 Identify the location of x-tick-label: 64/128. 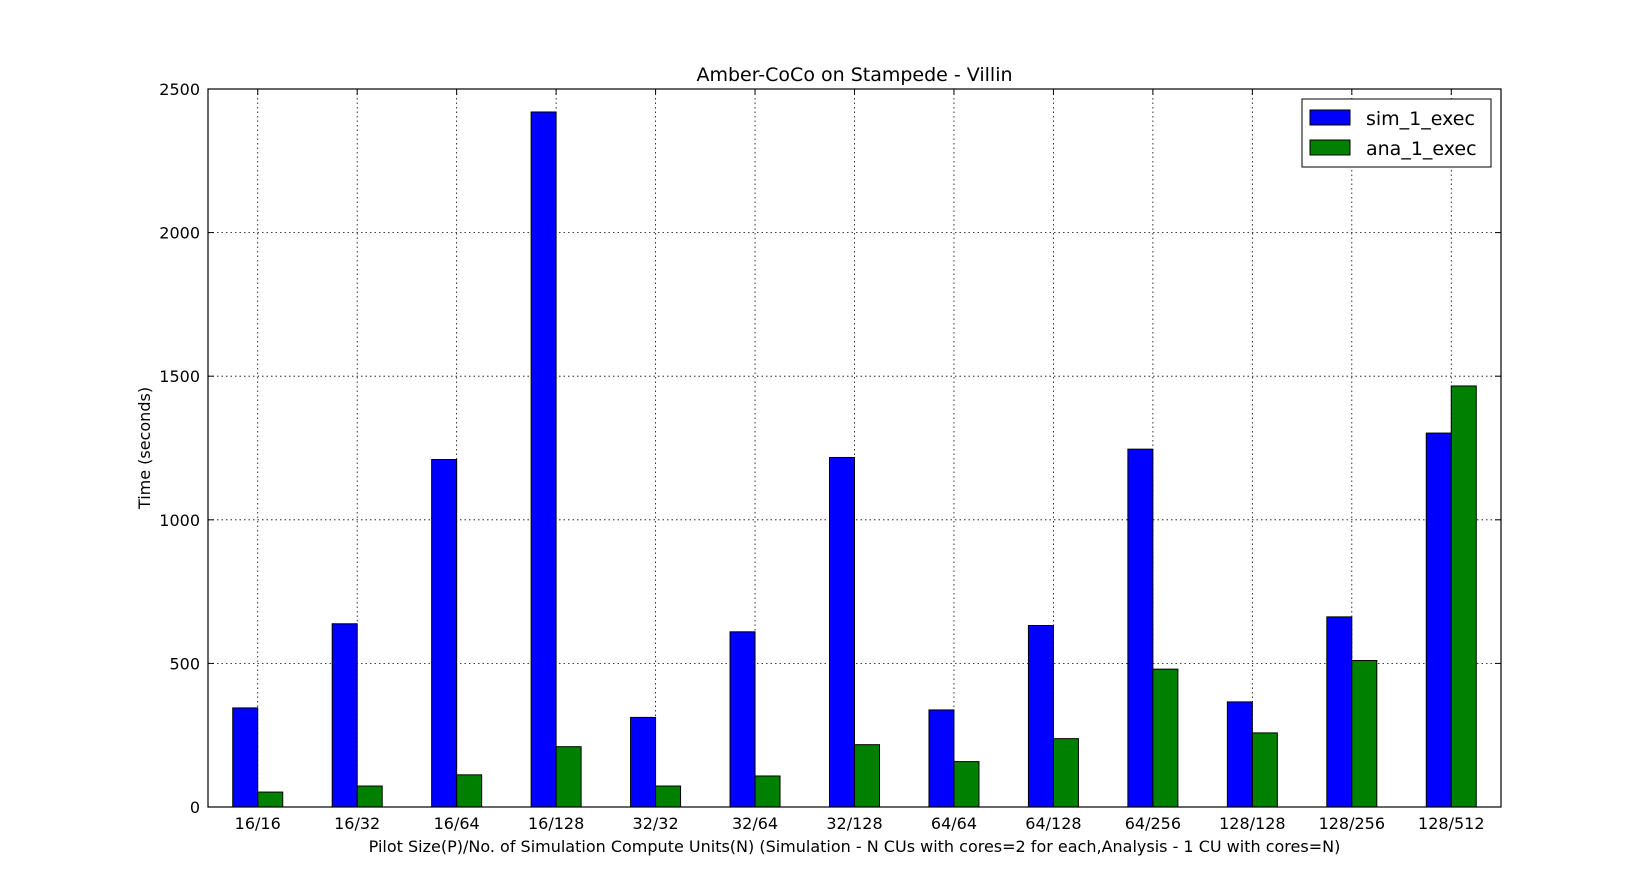
(1053, 823).